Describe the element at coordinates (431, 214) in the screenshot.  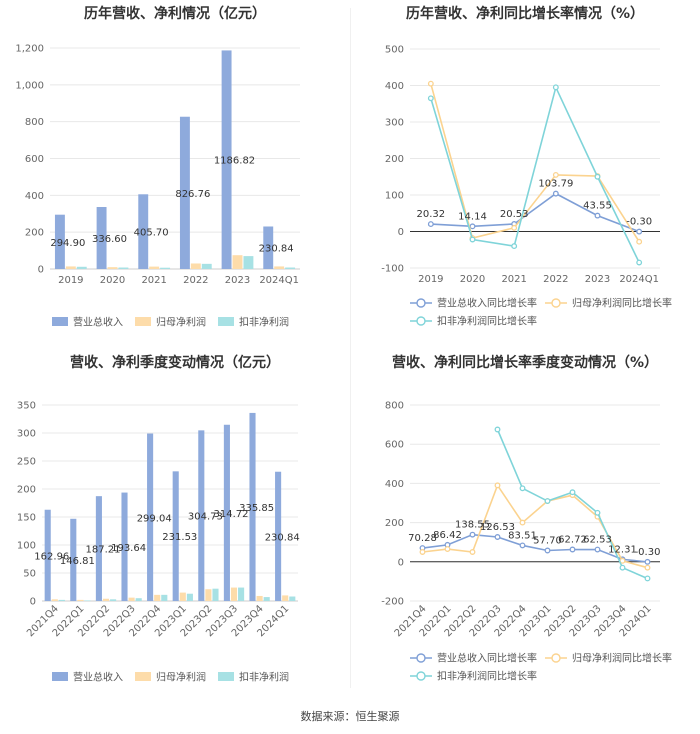
I see `line-data-label: 20.32` at that location.